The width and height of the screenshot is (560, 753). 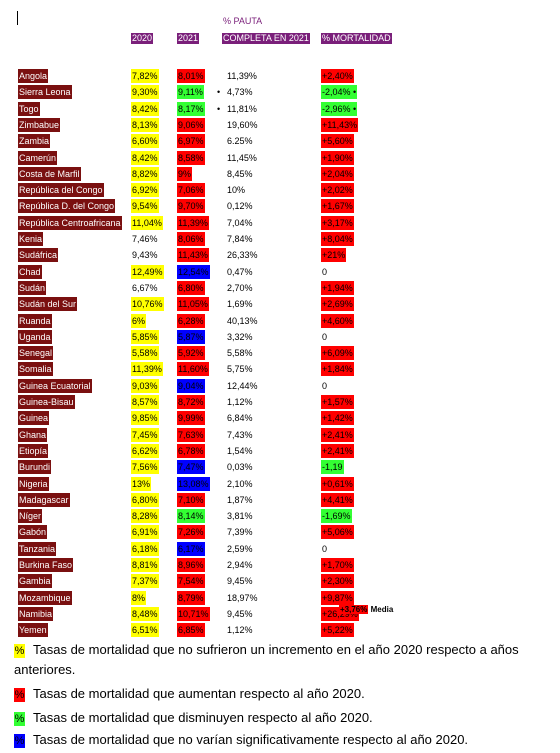 What do you see at coordinates (210, 239) in the screenshot?
I see `table-row: Kenia 7,46% 8,06% 7,84% +8,04%` at bounding box center [210, 239].